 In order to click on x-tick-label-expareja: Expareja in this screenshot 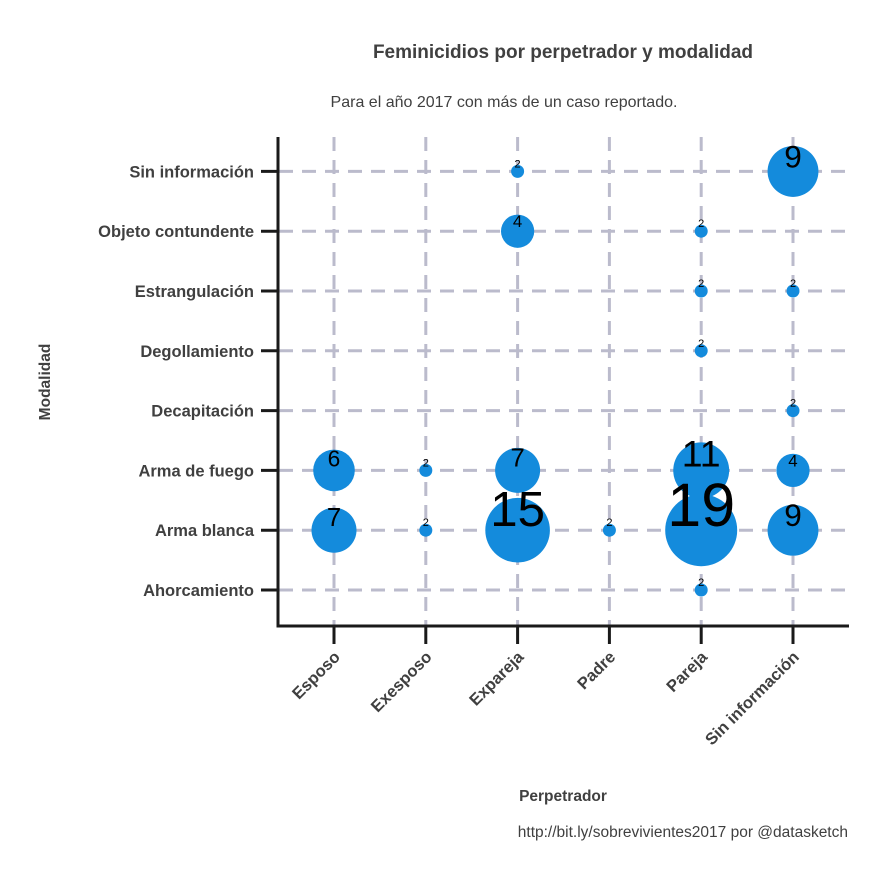, I will do `click(497, 679)`.